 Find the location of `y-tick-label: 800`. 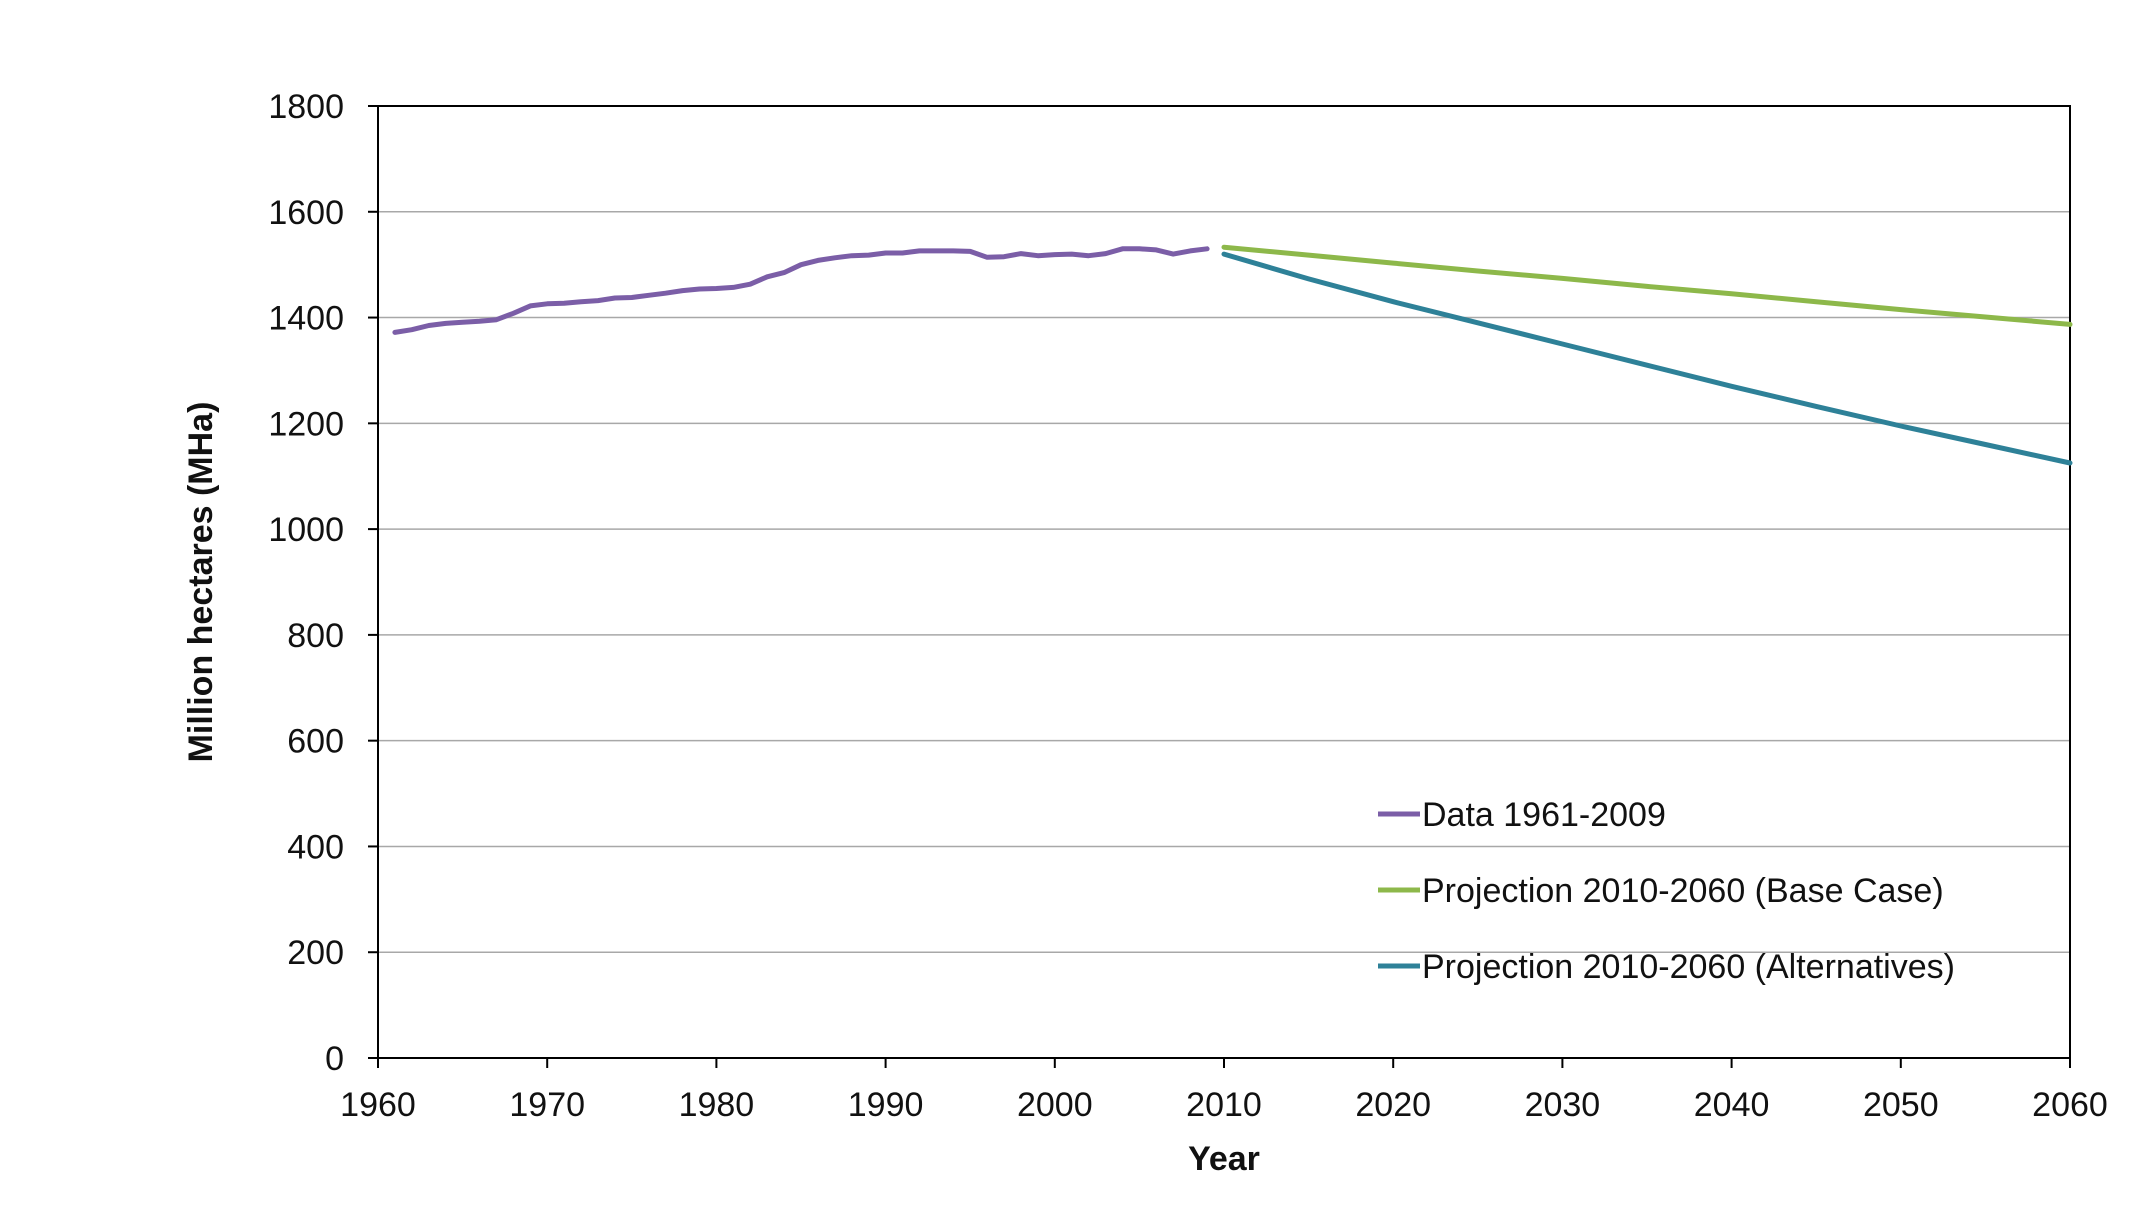

y-tick-label: 800 is located at coordinates (315, 636).